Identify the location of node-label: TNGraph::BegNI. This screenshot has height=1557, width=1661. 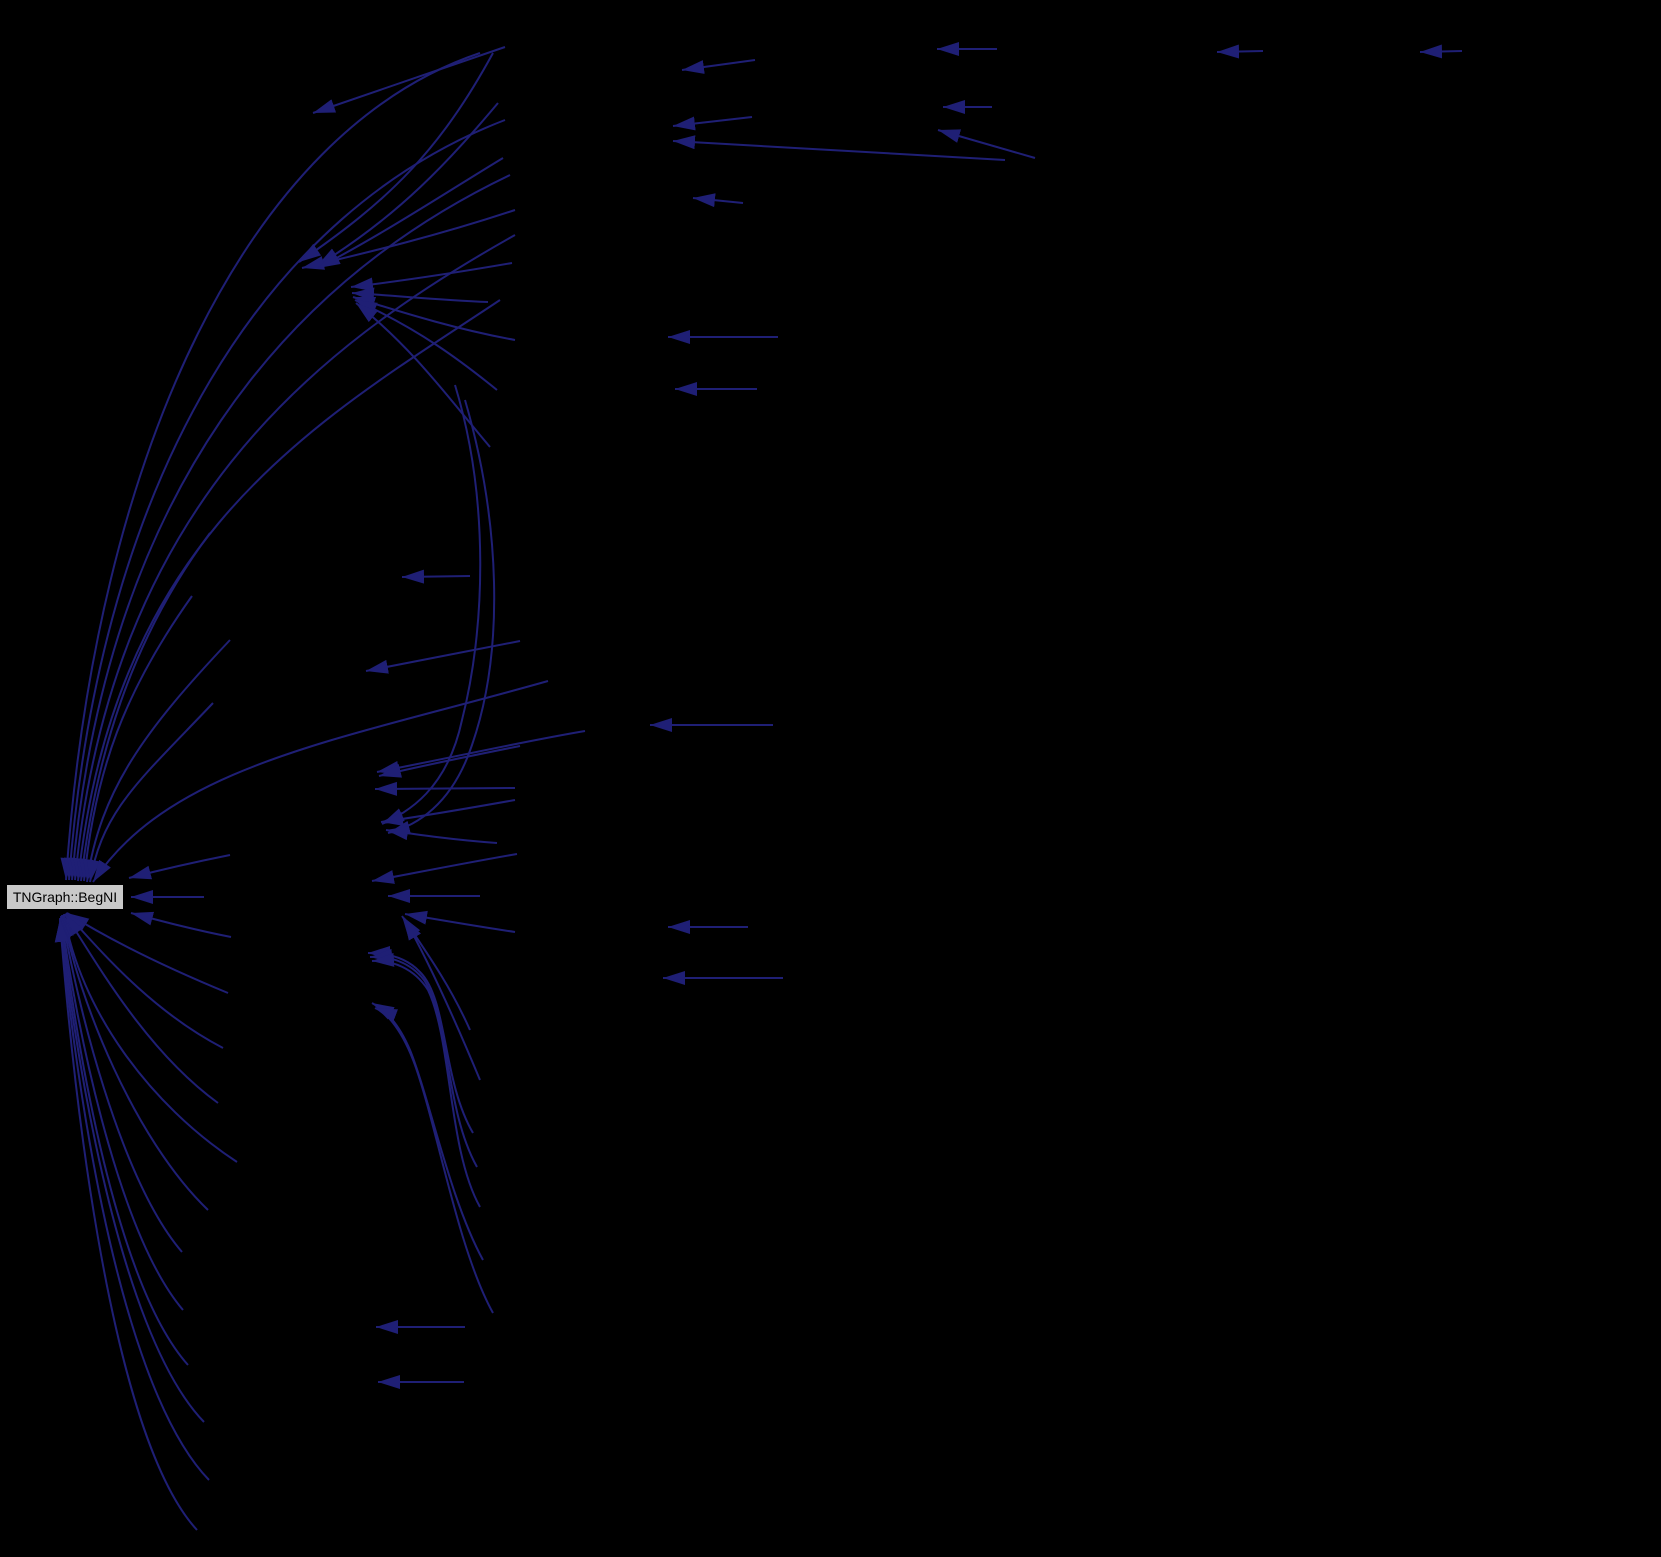
(65, 897).